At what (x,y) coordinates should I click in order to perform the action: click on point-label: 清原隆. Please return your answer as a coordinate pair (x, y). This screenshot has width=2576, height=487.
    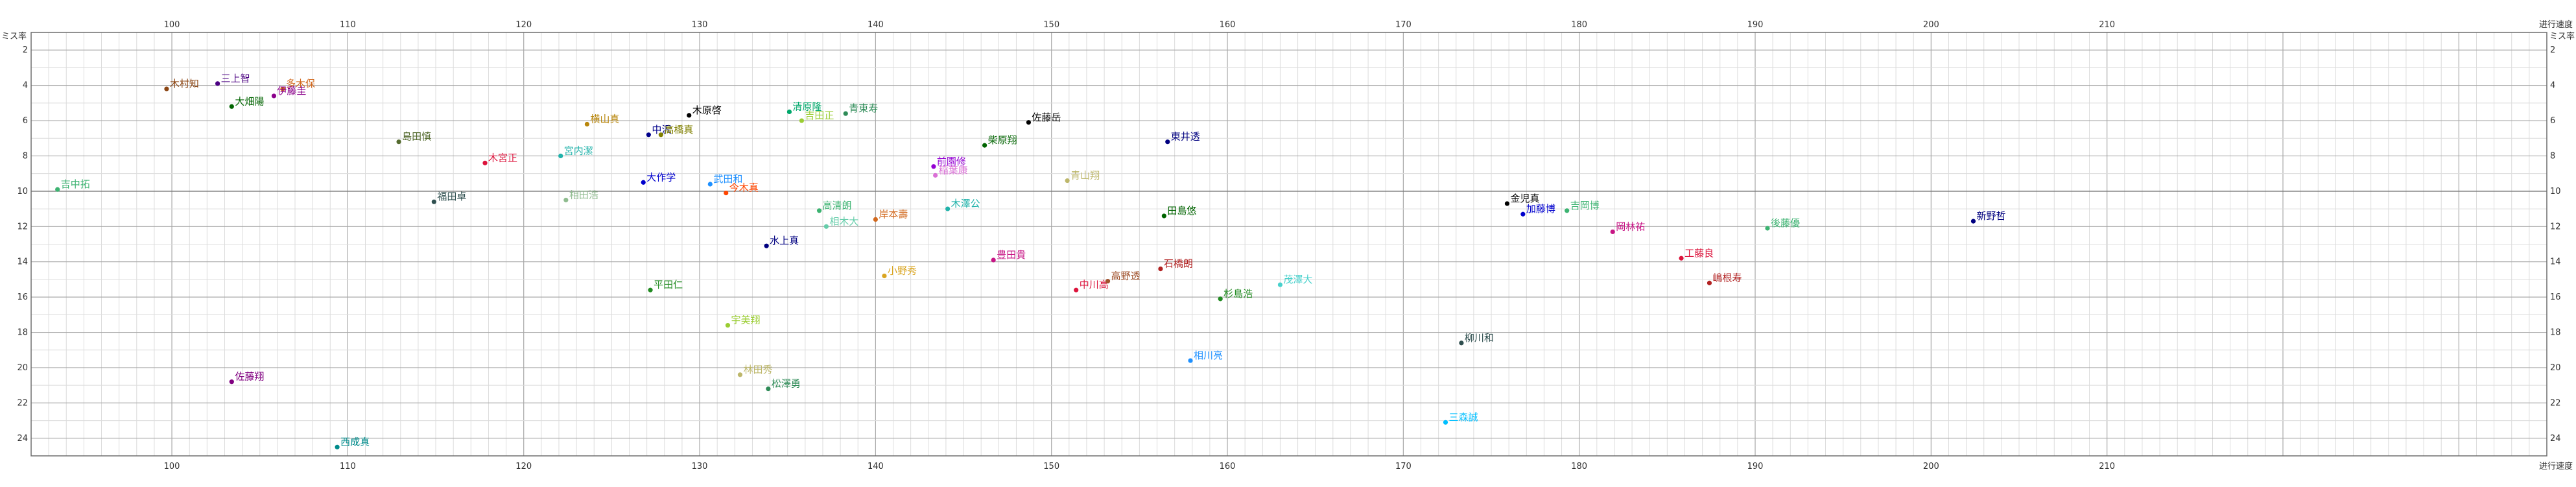
    Looking at the image, I should click on (806, 106).